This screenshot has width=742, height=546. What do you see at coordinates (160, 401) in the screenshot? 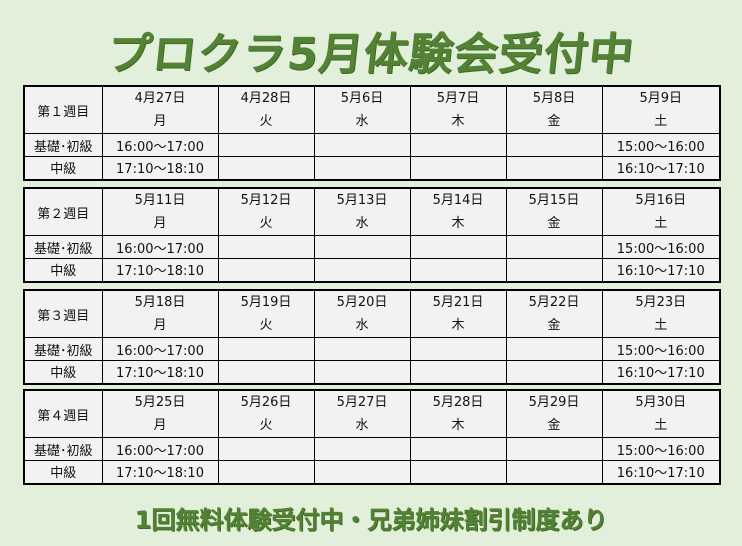
I see `date-cell: 5月25日` at bounding box center [160, 401].